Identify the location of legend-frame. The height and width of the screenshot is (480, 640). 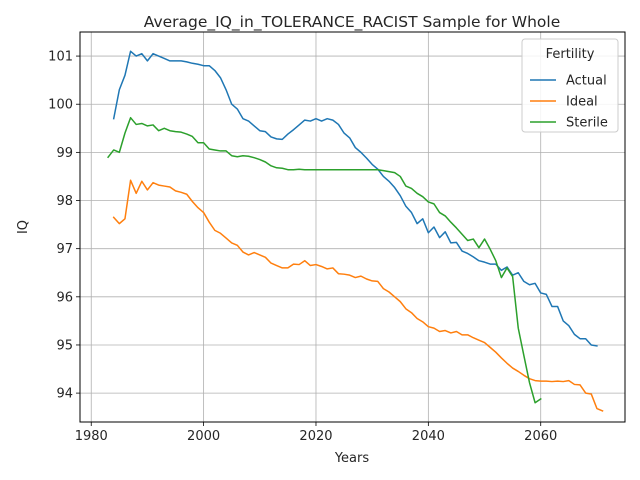
(570, 85).